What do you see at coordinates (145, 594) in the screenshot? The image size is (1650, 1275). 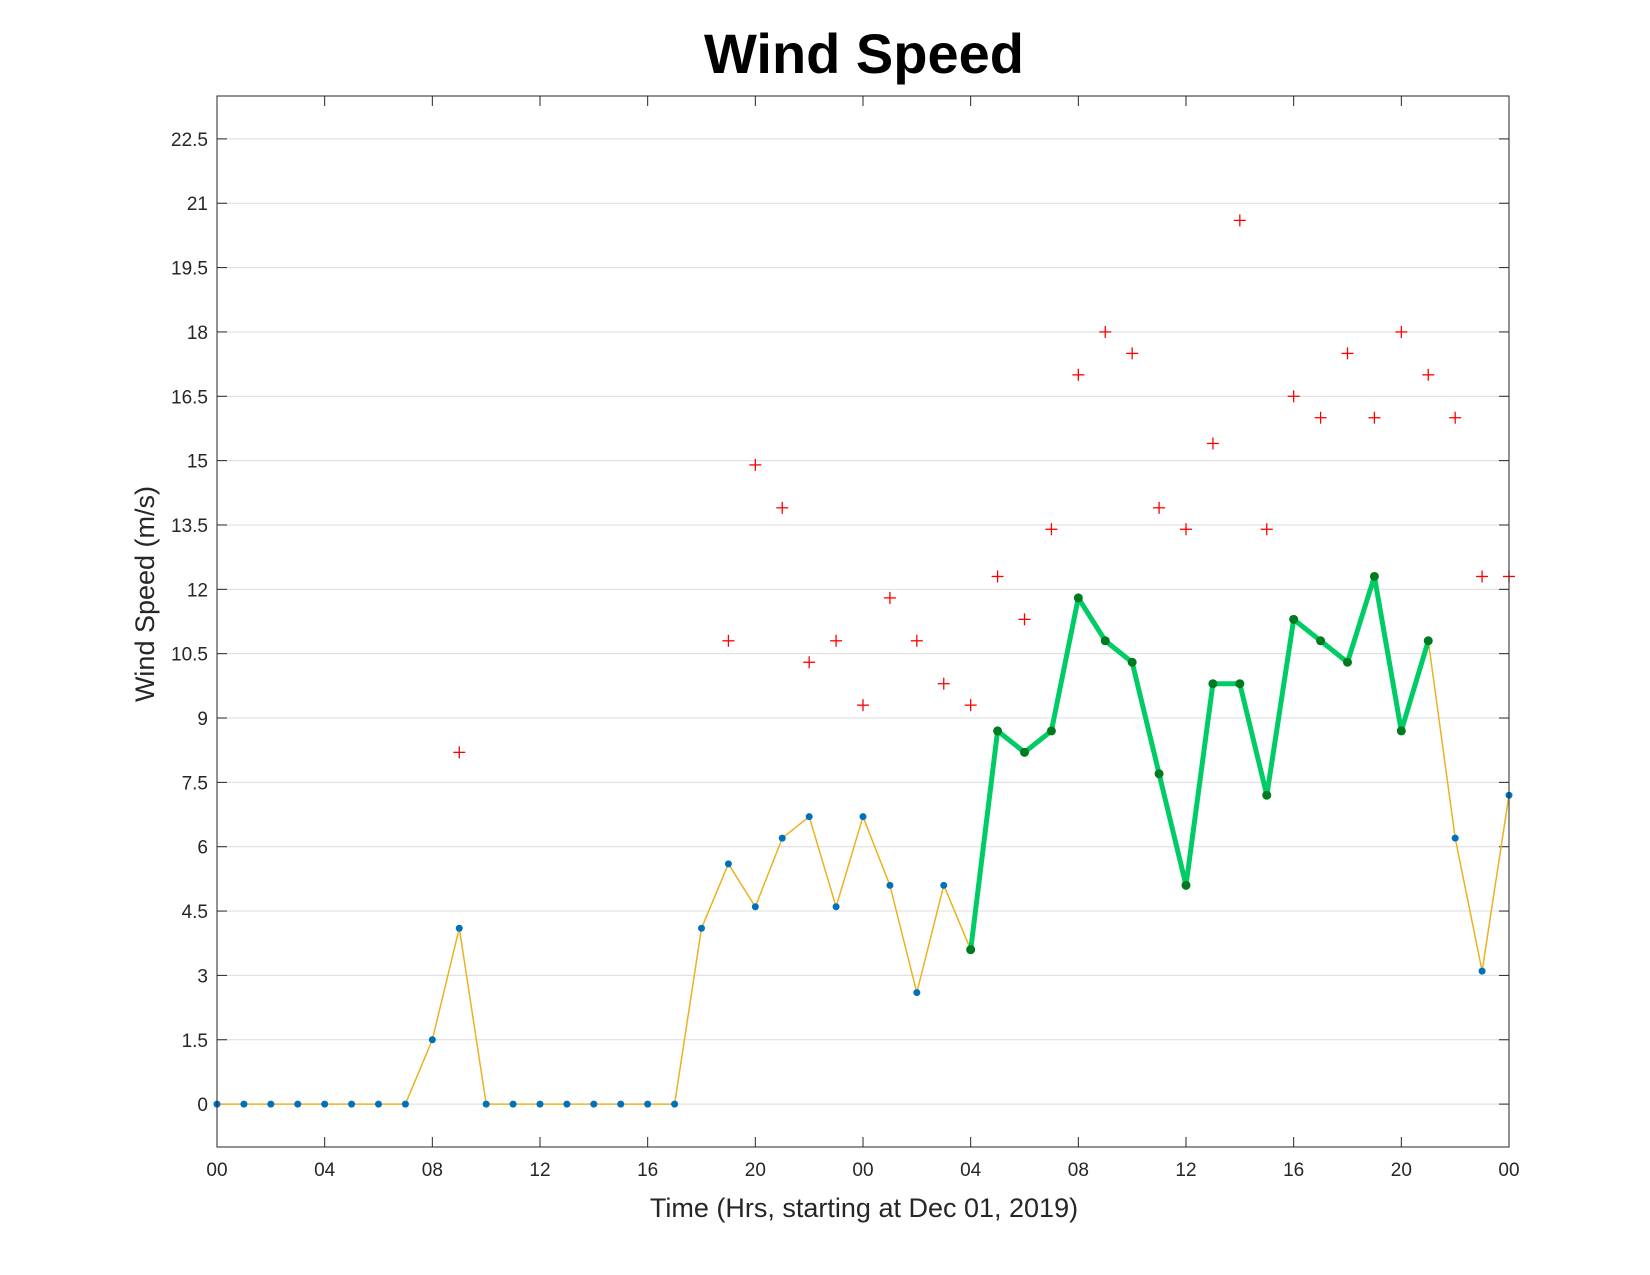 I see `y-axis-label: Wind Speed (m/s)` at bounding box center [145, 594].